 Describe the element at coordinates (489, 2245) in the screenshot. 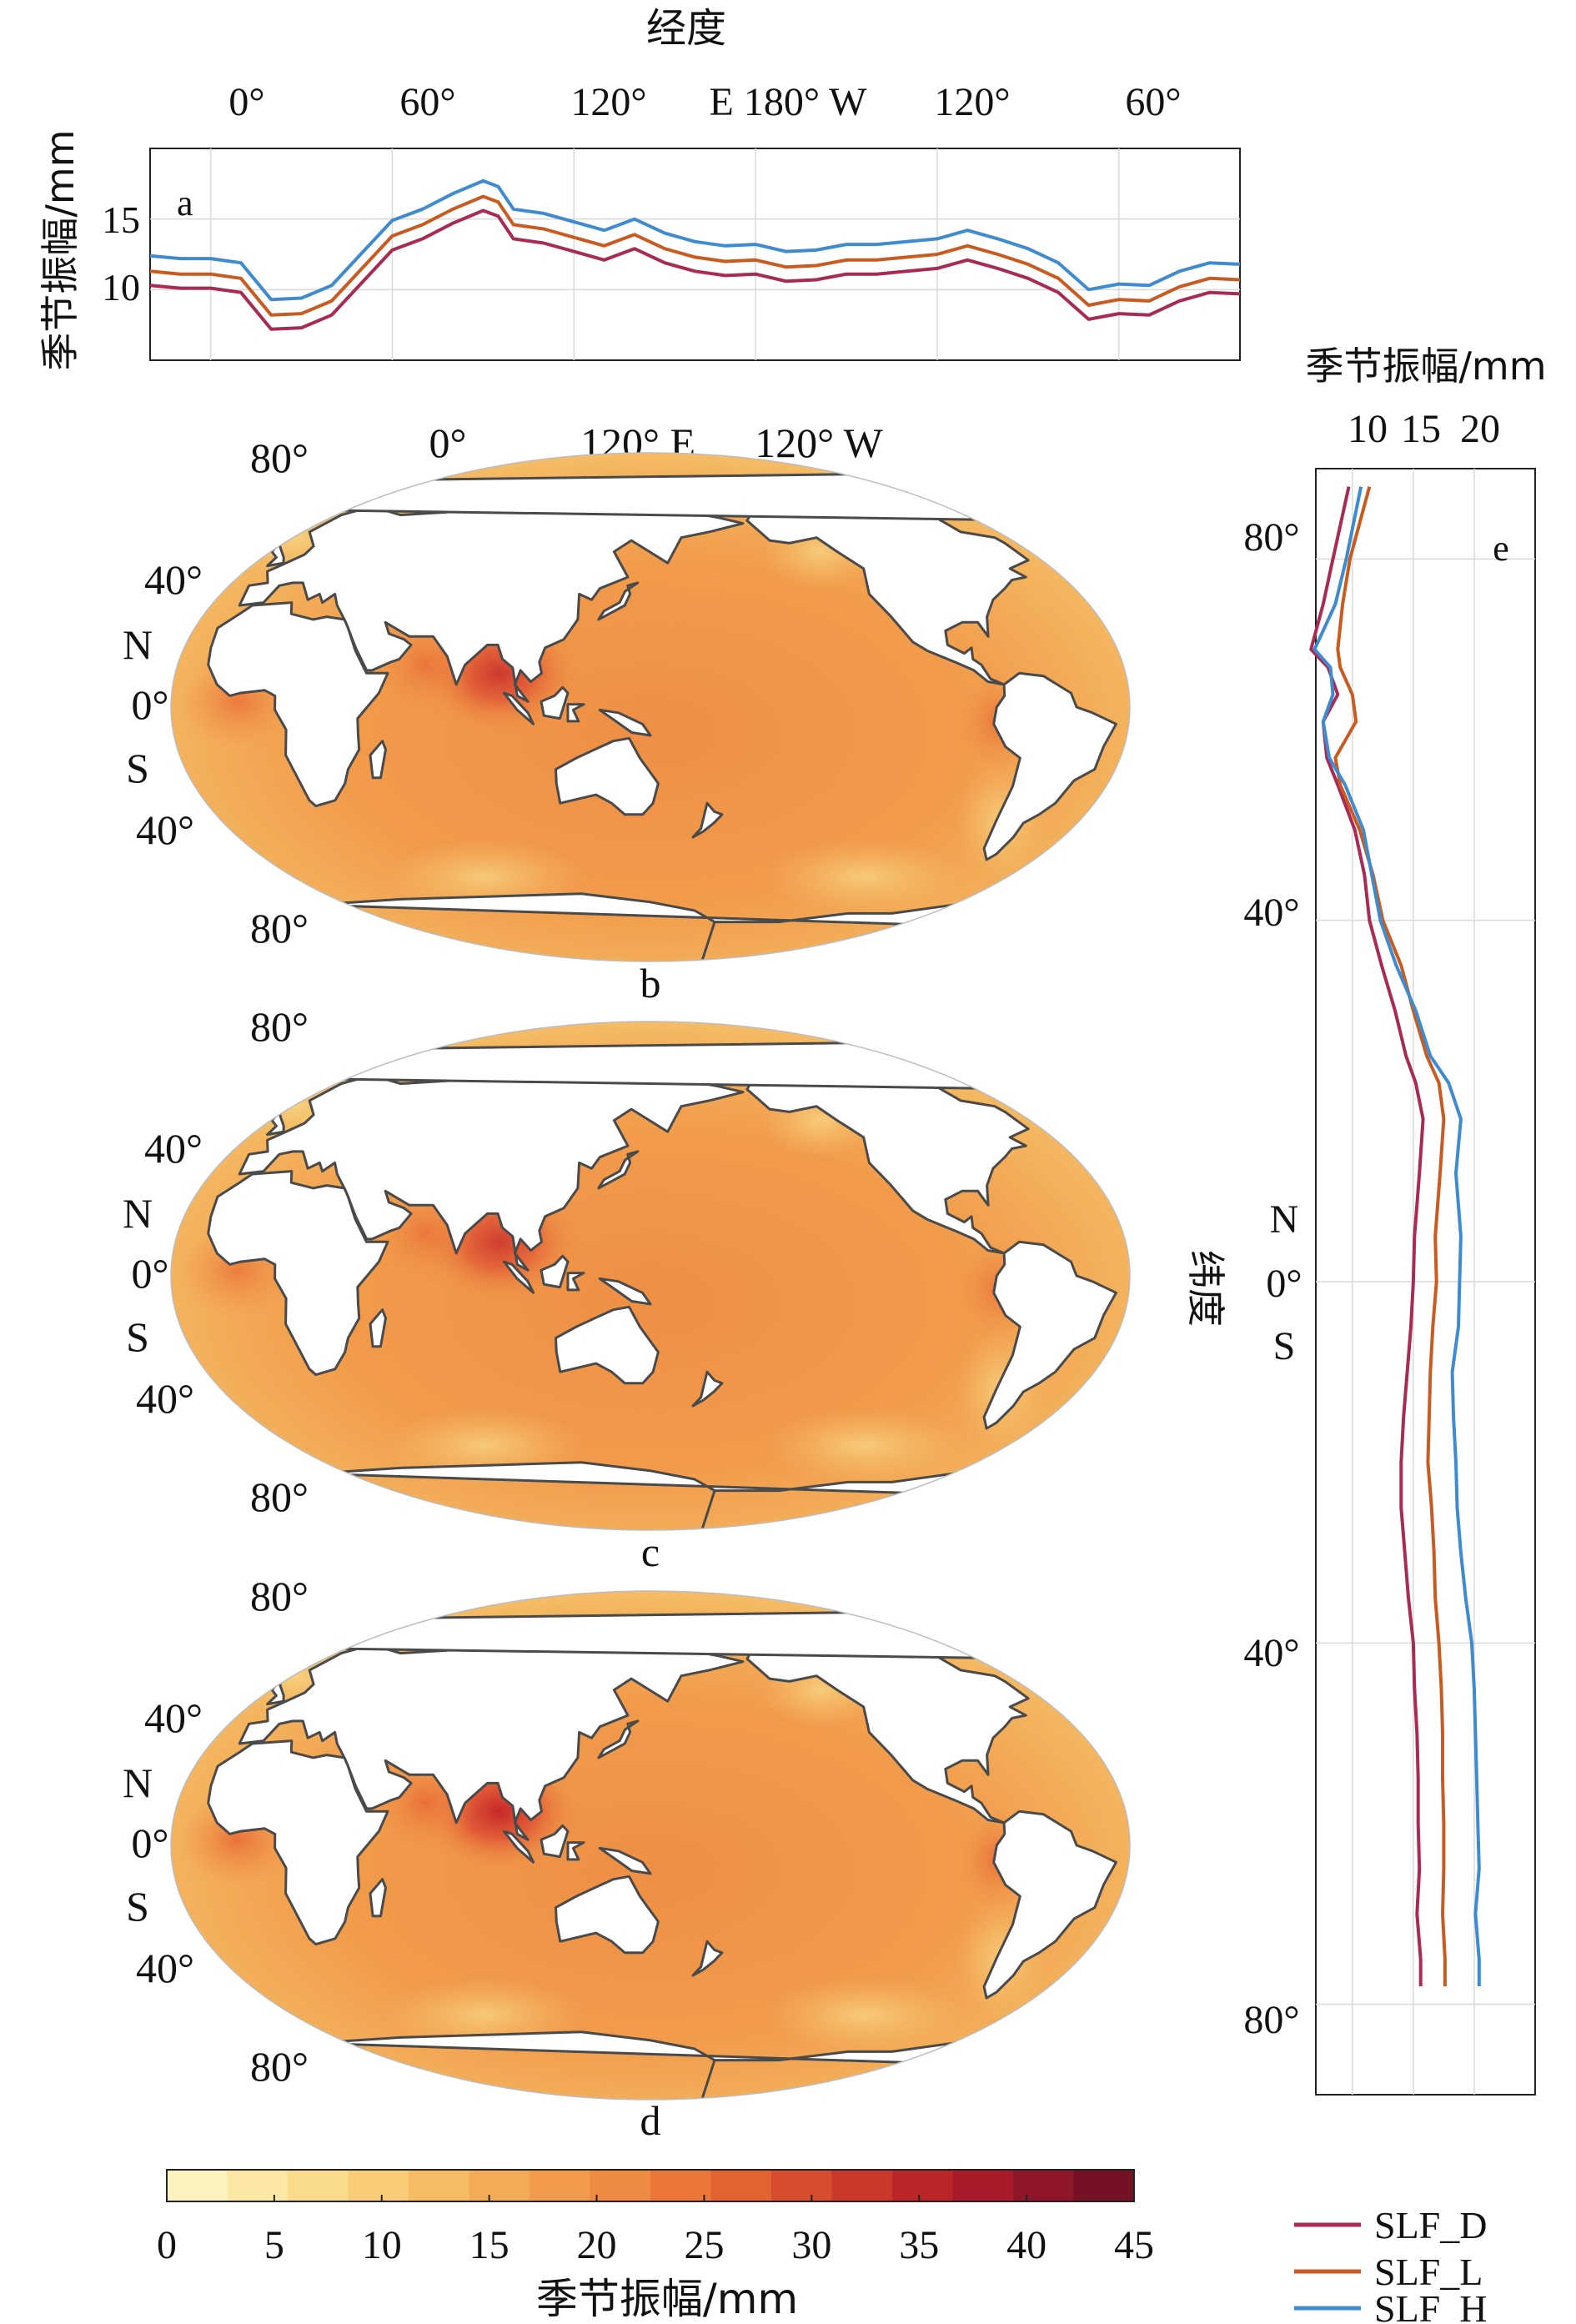

I see `colorbar-tick-label: 15` at that location.